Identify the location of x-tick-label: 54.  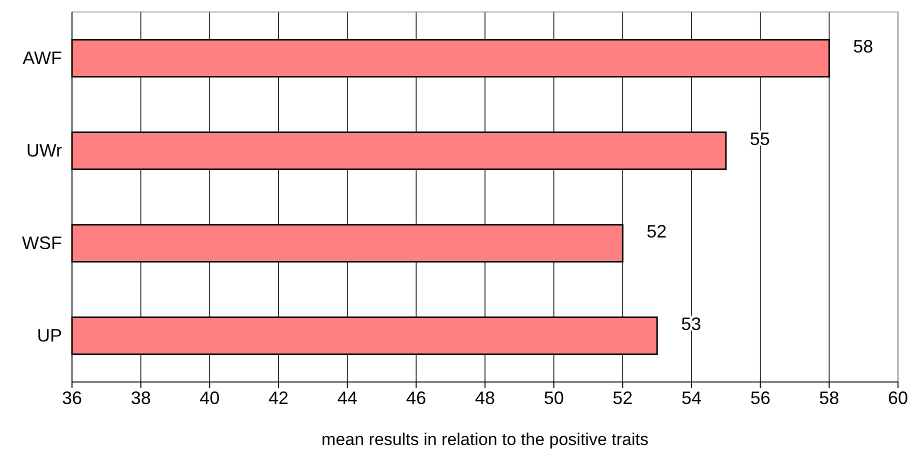
(691, 398).